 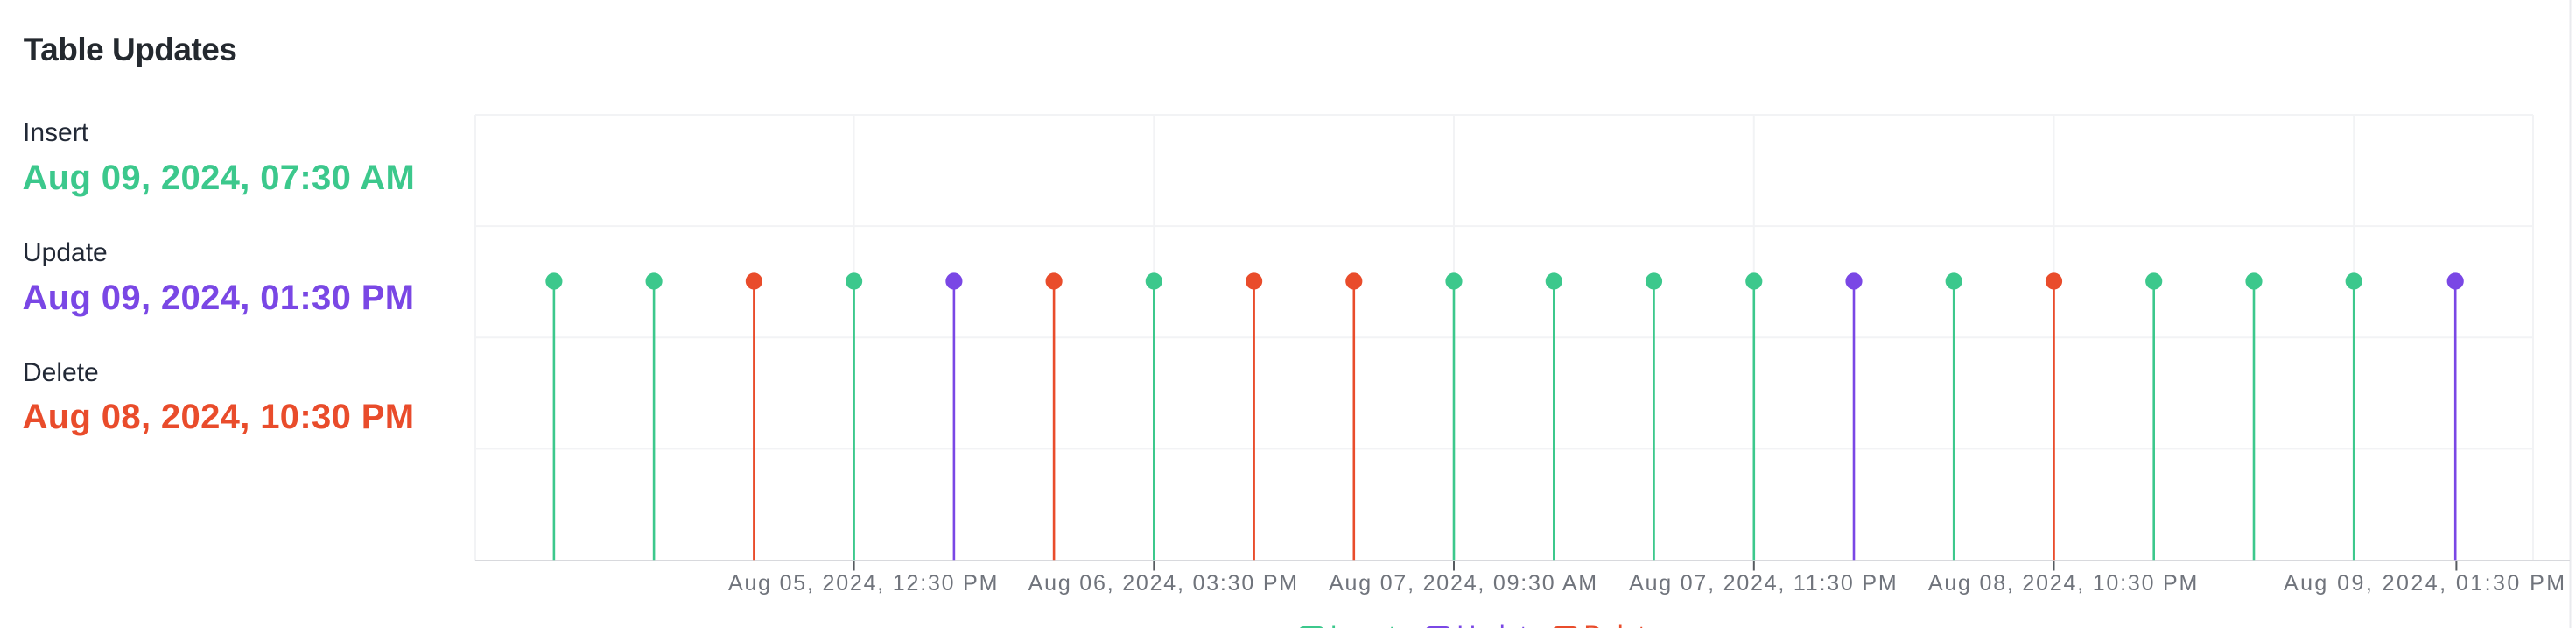 I want to click on svg-text: Aug 08, 2024, 10:30 PM, so click(x=2063, y=583).